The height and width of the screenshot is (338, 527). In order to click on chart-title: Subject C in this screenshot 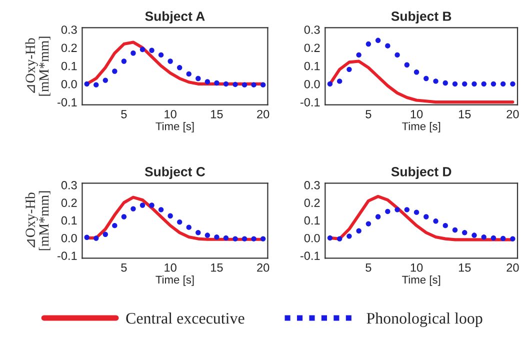, I will do `click(175, 172)`.